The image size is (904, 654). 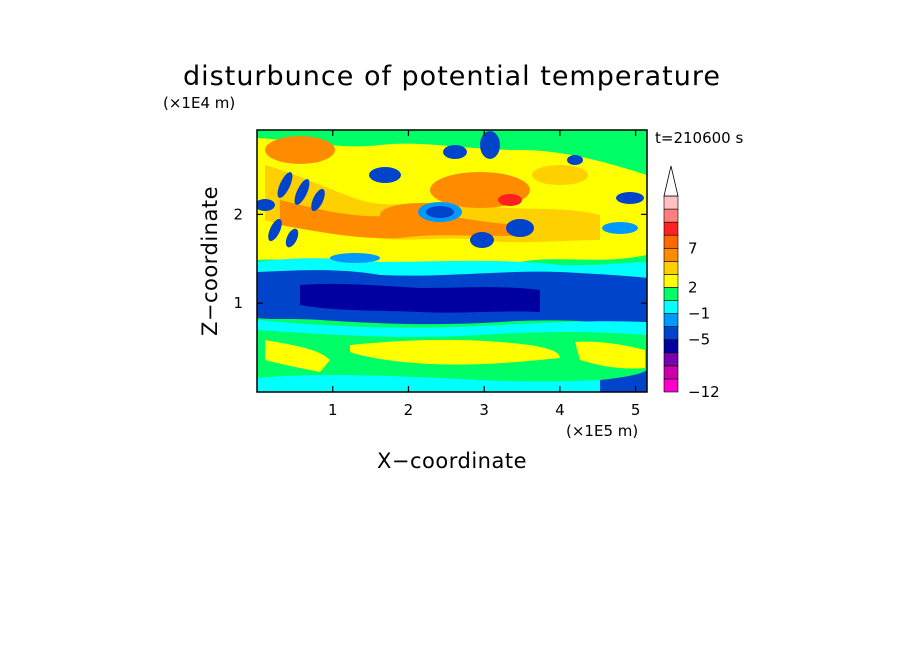 I want to click on x-unit-label: (×1E5 m), so click(x=602, y=431).